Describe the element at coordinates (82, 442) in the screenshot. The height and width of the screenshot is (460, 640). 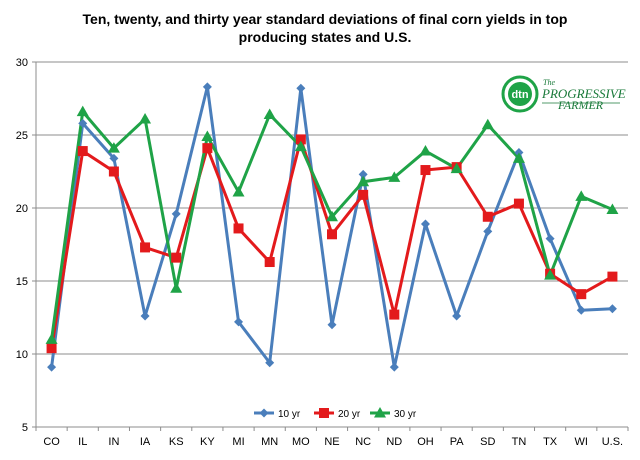
I see `x-tick-label-il: IL` at that location.